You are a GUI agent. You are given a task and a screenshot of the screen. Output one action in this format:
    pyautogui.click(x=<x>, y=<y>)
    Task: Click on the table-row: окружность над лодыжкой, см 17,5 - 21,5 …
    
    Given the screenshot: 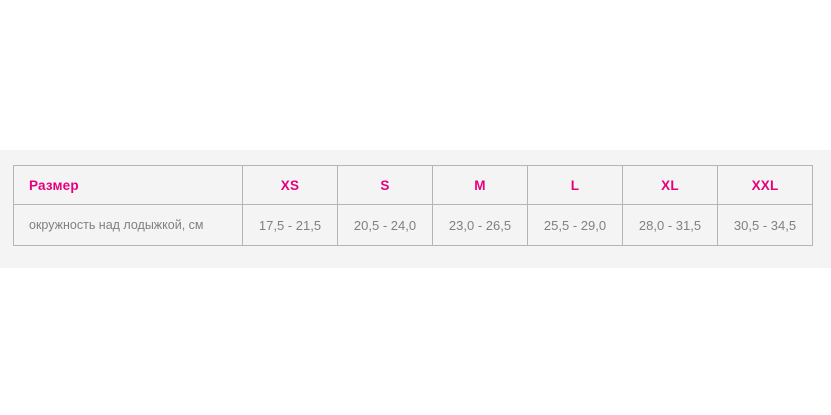 What is the action you would take?
    pyautogui.click(x=413, y=225)
    